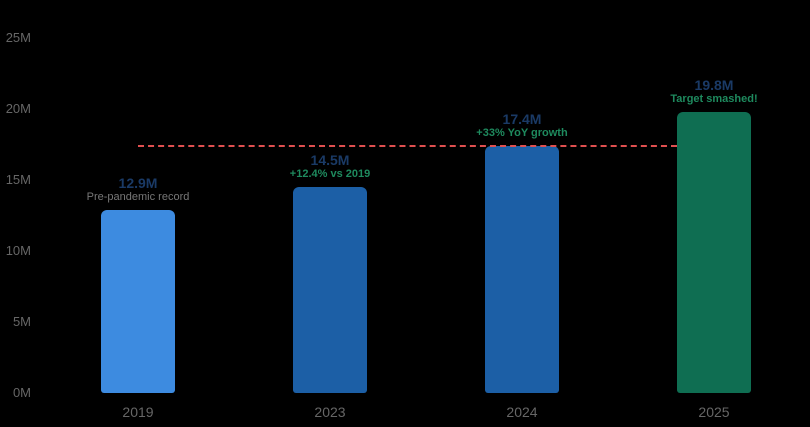  I want to click on bar-annotation: Target smashed!, so click(714, 98).